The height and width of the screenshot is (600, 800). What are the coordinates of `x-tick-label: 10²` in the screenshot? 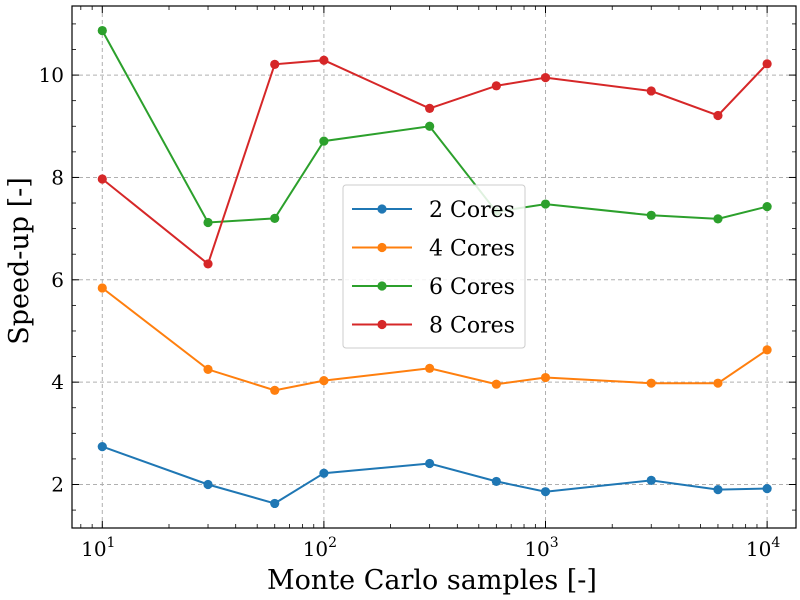 It's located at (320, 548).